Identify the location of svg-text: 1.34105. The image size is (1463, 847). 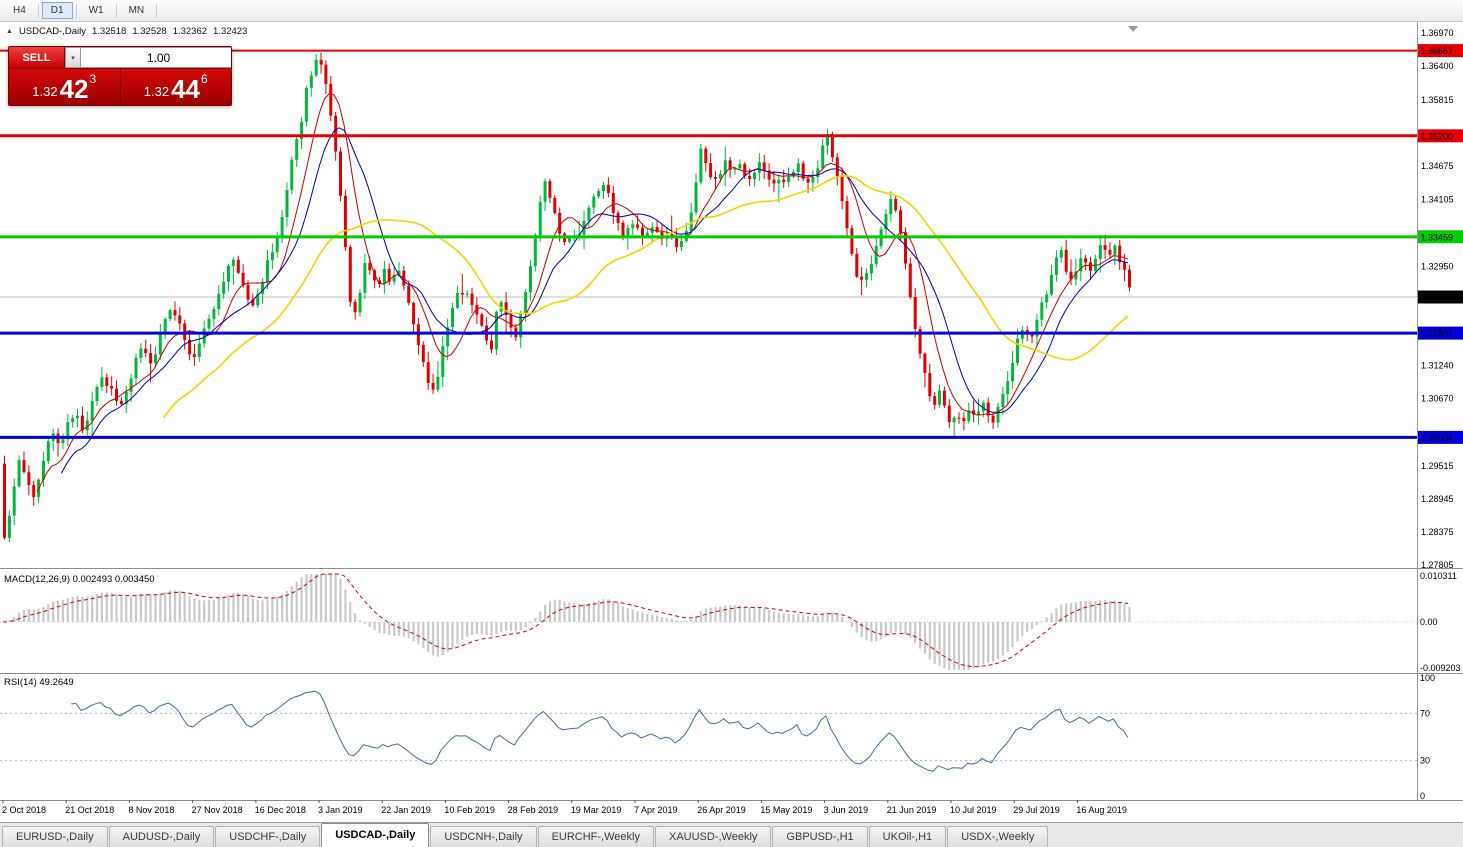
(1437, 199).